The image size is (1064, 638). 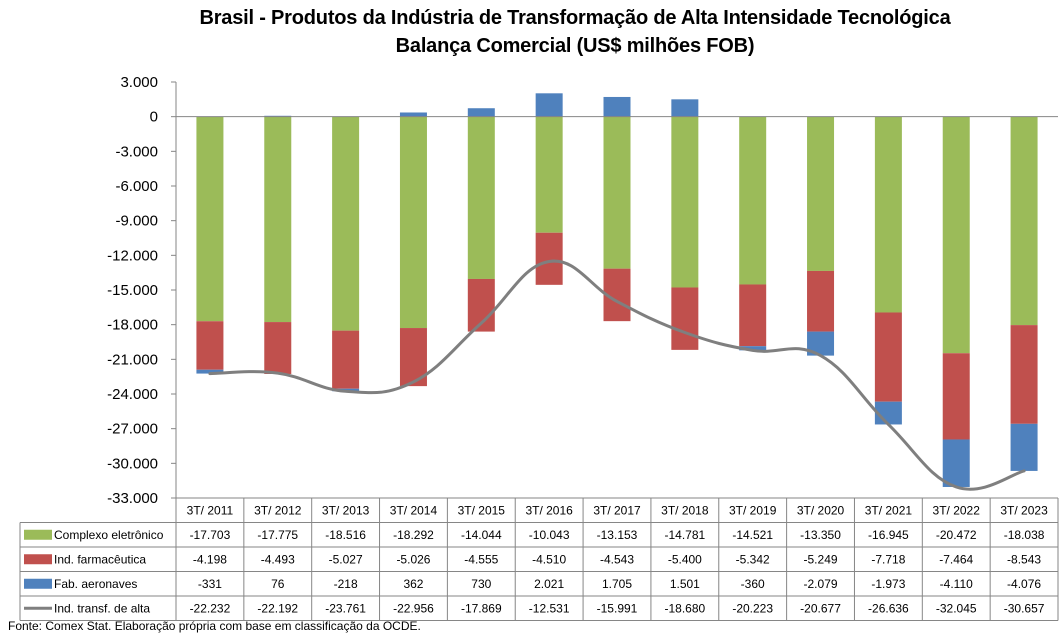 I want to click on category-label: 3T/ 2021, so click(x=889, y=510).